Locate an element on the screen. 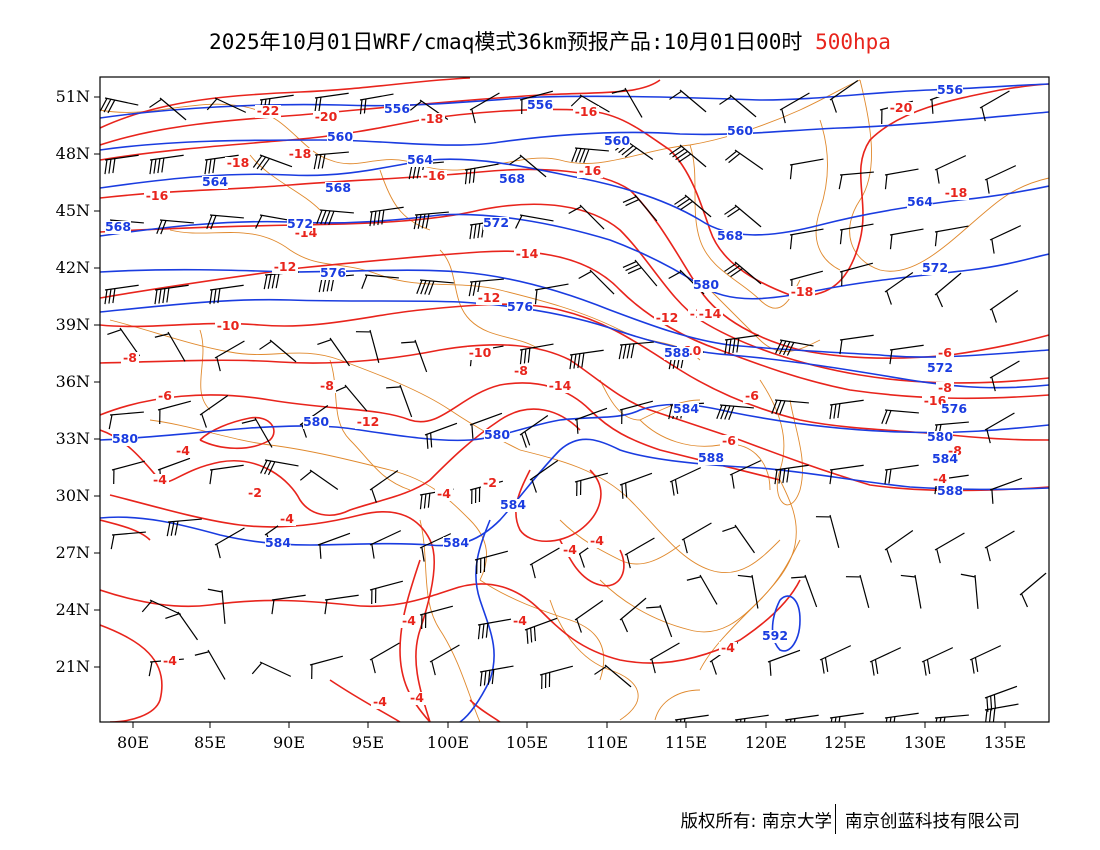 The width and height of the screenshot is (1100, 850). lat-tick-label: 27N is located at coordinates (73, 552).